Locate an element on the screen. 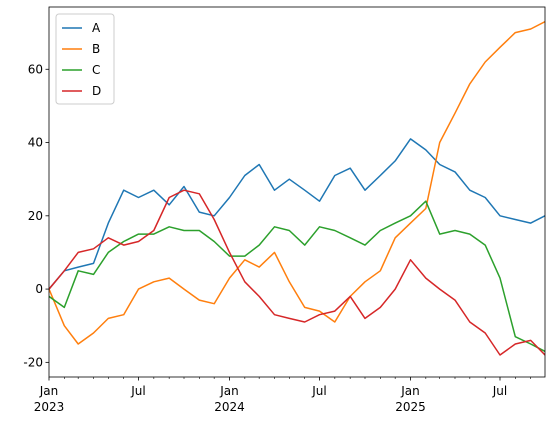 This screenshot has width=555, height=429. legend-label-b: B is located at coordinates (96, 49).